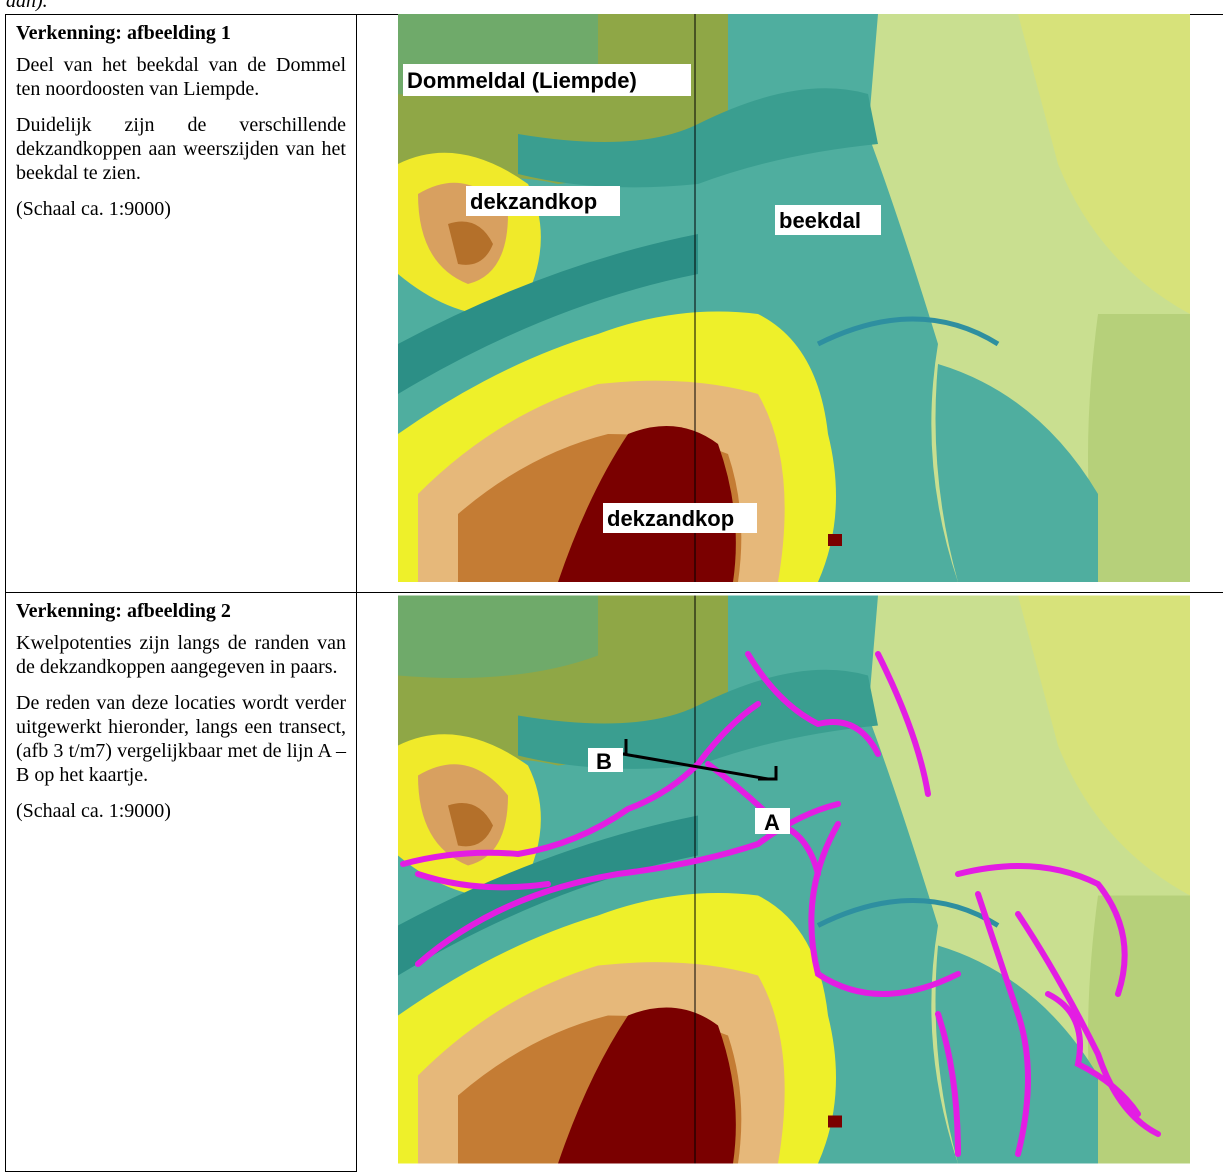  Describe the element at coordinates (123, 611) in the screenshot. I see `heading: Verkenning: afbeelding 2` at that location.